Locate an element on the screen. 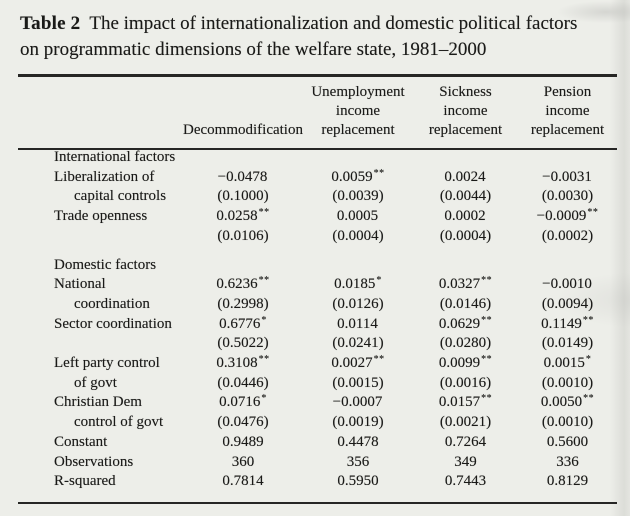  coef-cell: 0.0050** is located at coordinates (567, 403).